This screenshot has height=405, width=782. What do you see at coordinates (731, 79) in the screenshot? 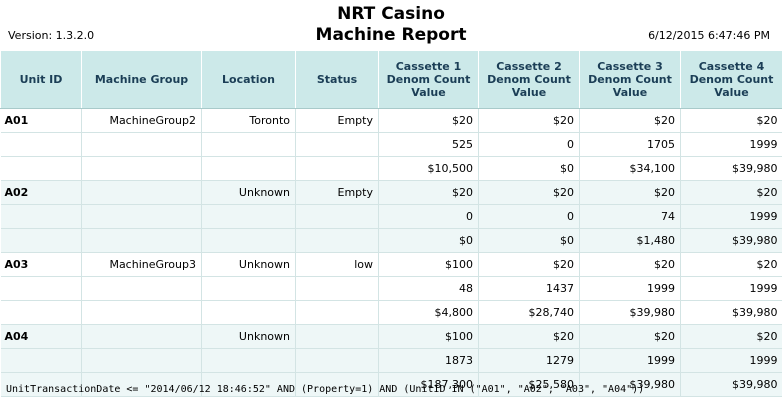
I see `col-header-cassette-4: Cassette 4 Denom Count Value` at bounding box center [731, 79].